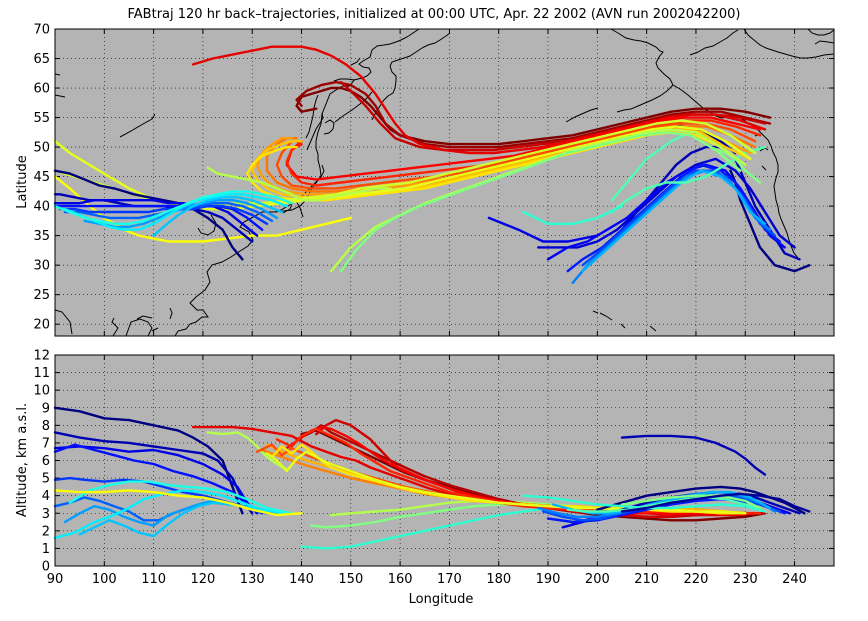 The width and height of the screenshot is (868, 621). What do you see at coordinates (41, 373) in the screenshot?
I see `alt-y-tick-label: 11` at bounding box center [41, 373].